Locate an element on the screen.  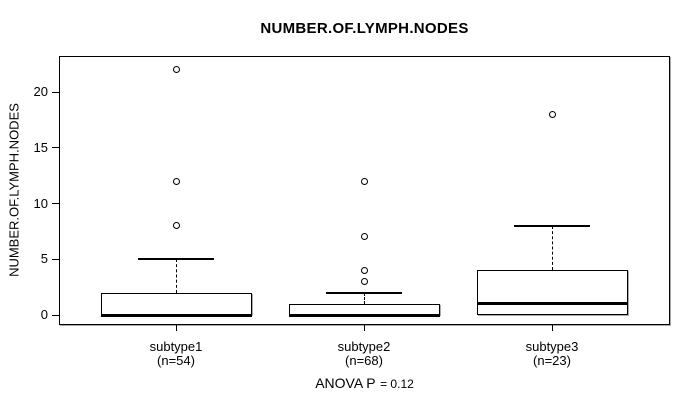
x-group-sublabel: (n=68) is located at coordinates (364, 360).